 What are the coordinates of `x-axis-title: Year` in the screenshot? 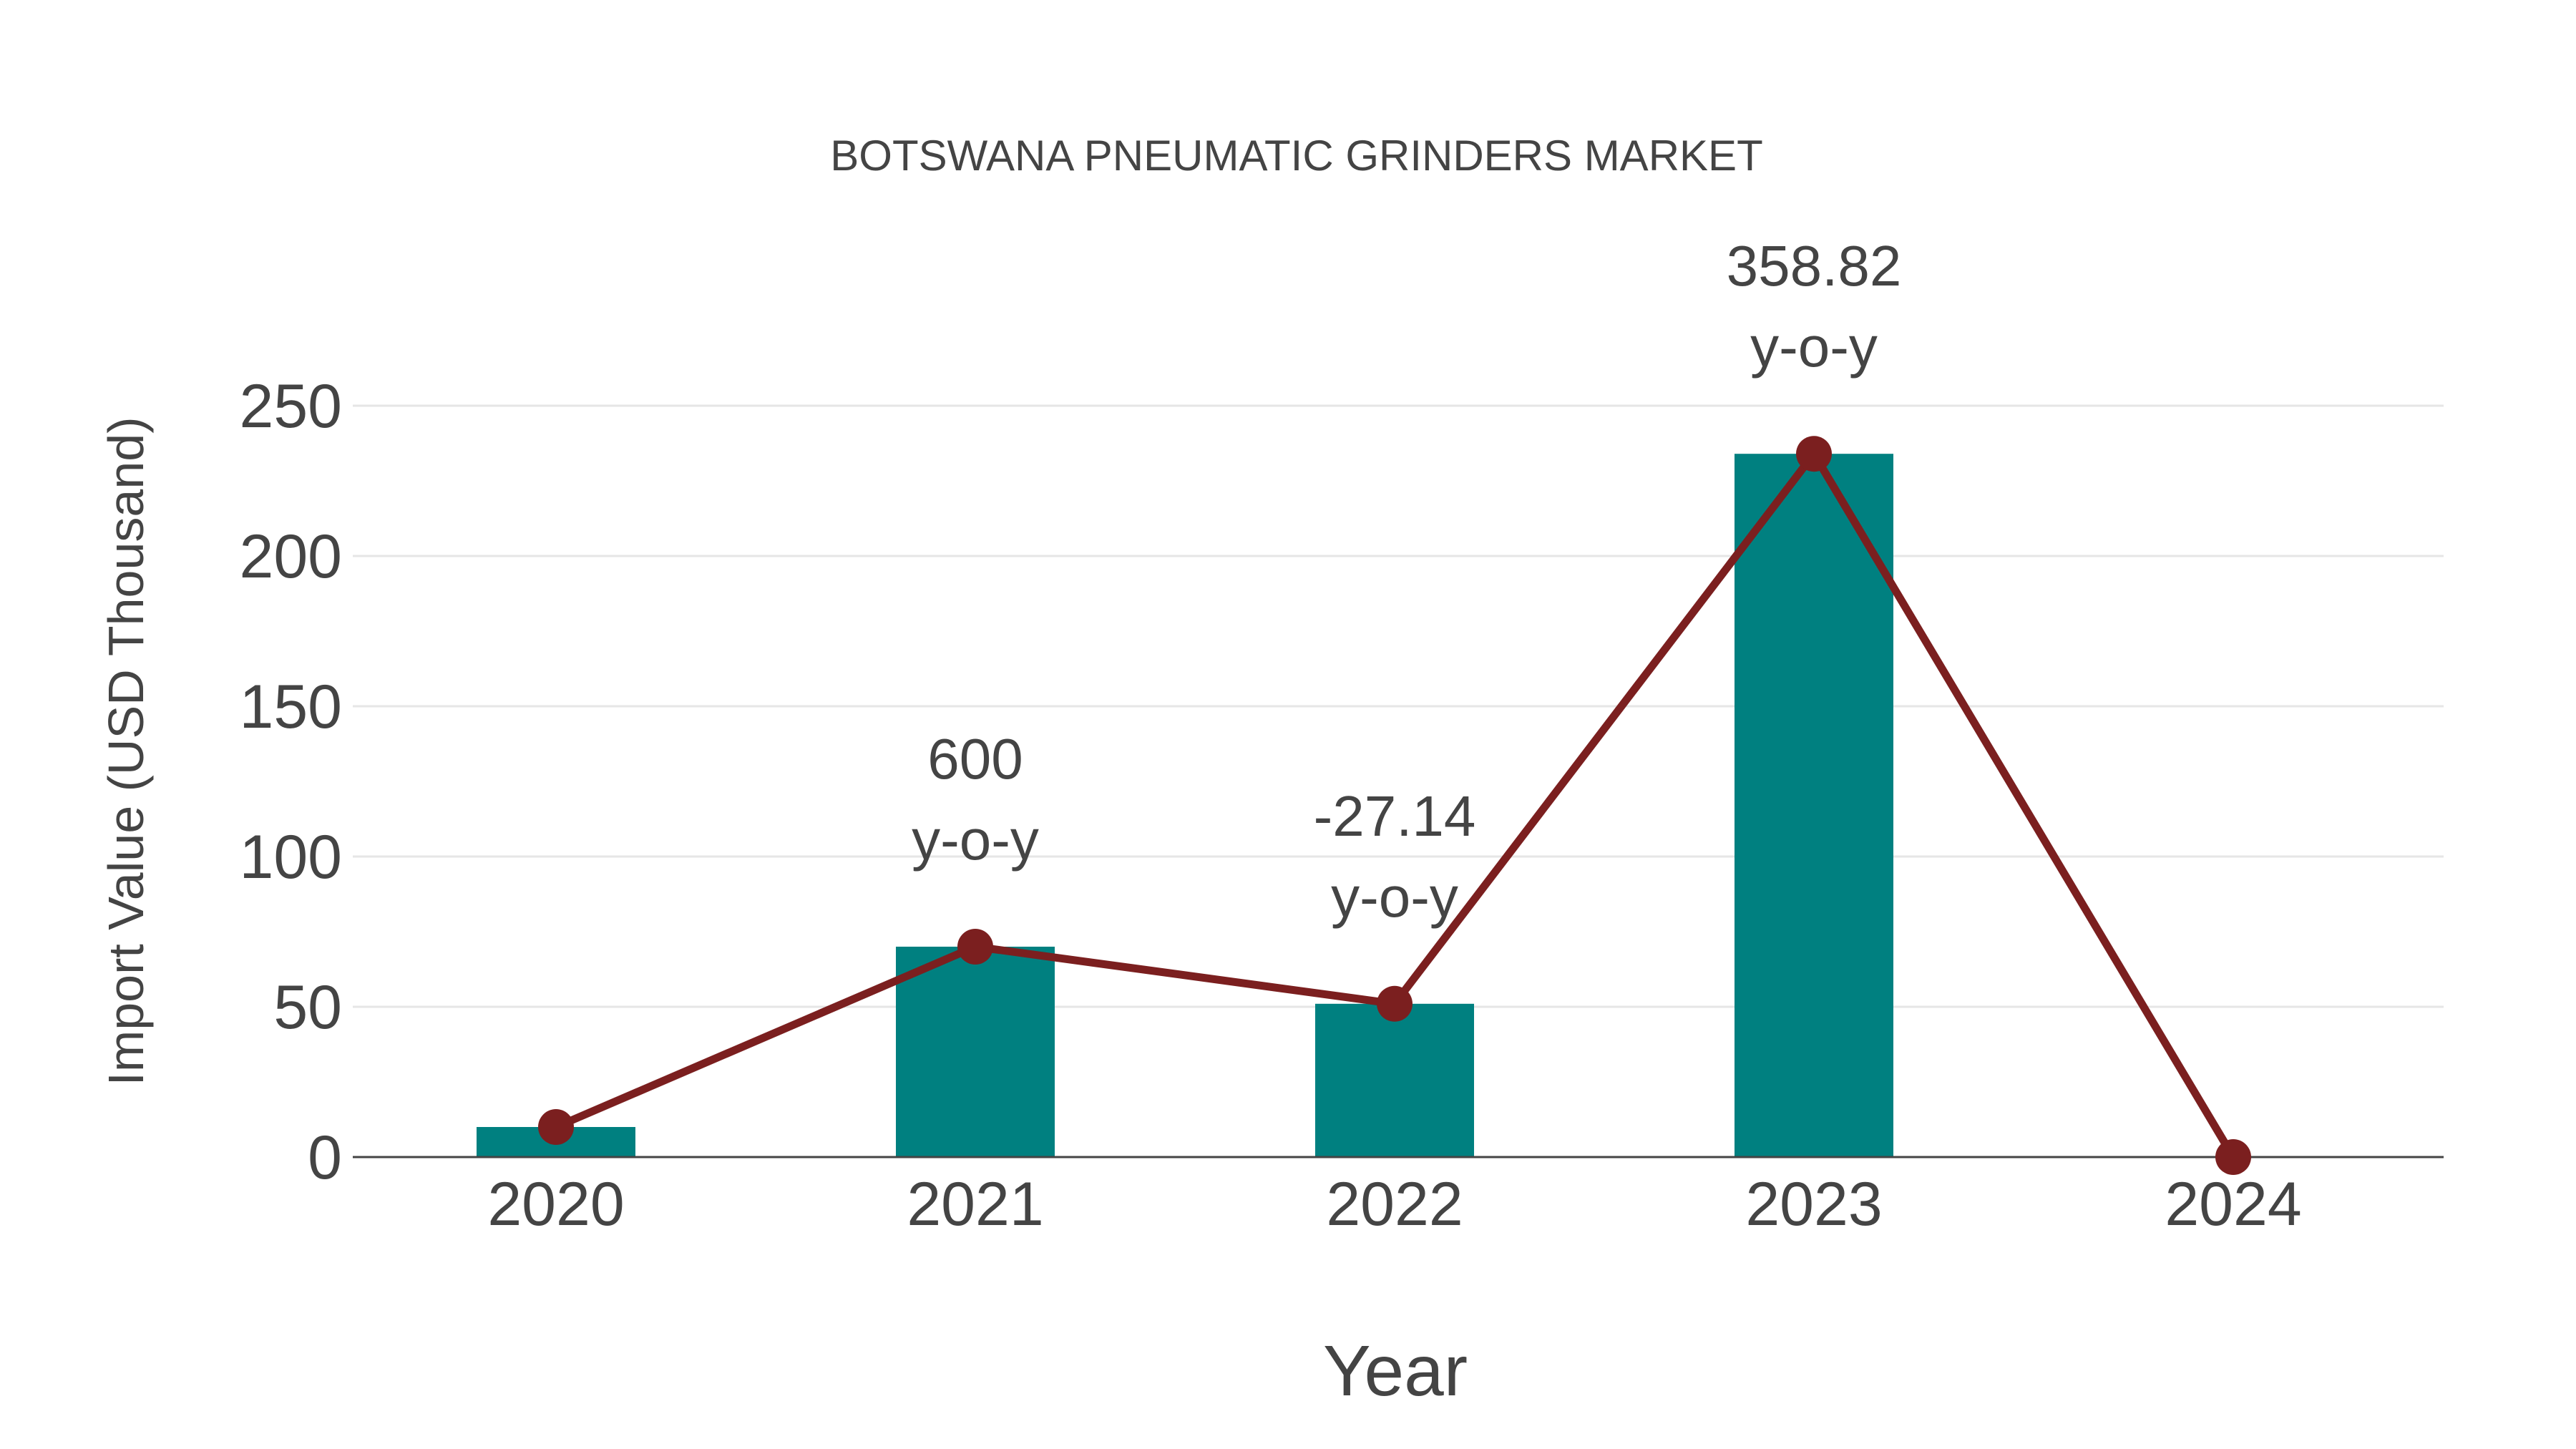 It's located at (1395, 1371).